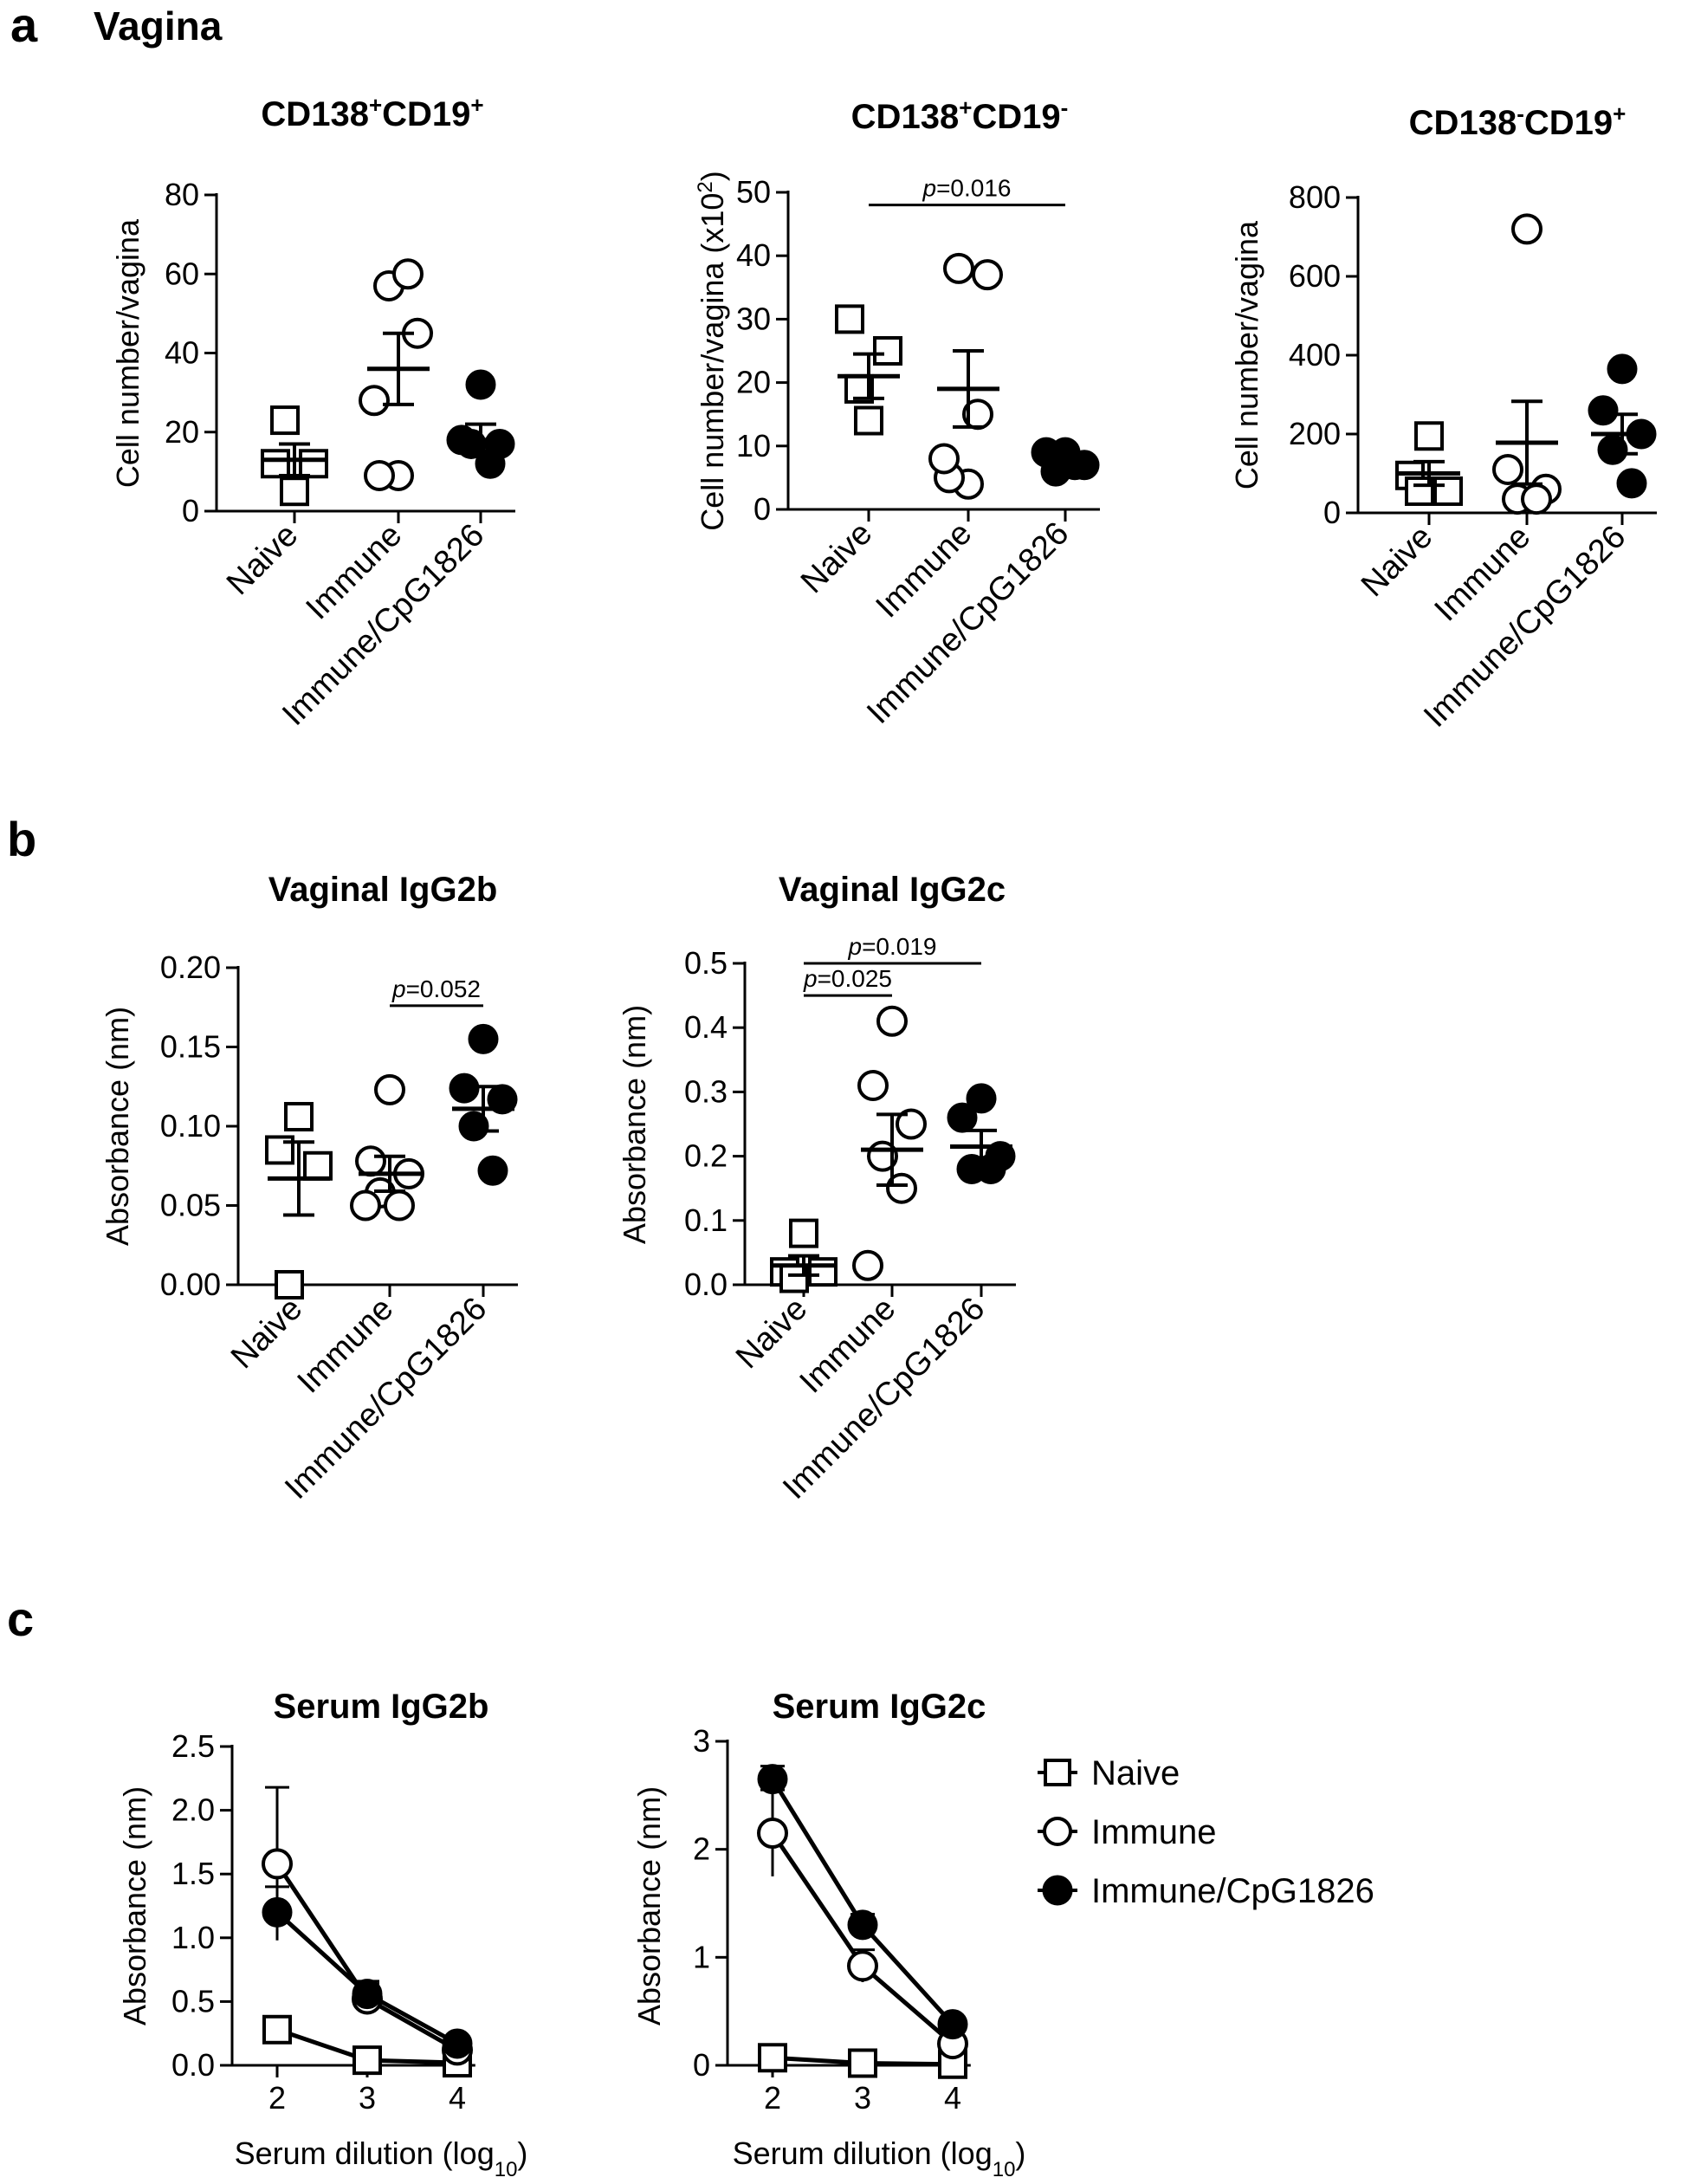  Describe the element at coordinates (772, 2098) in the screenshot. I see `x-tick-label: 2` at that location.